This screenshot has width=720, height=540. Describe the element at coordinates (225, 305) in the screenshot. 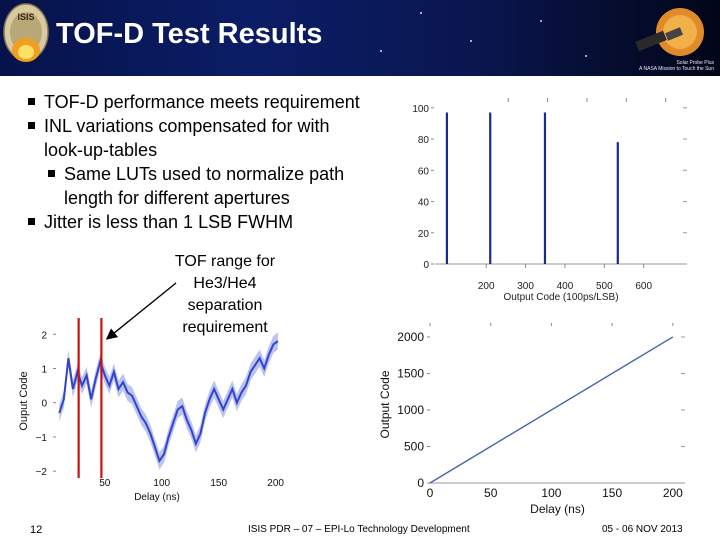

I see `callout-line: separation` at that location.